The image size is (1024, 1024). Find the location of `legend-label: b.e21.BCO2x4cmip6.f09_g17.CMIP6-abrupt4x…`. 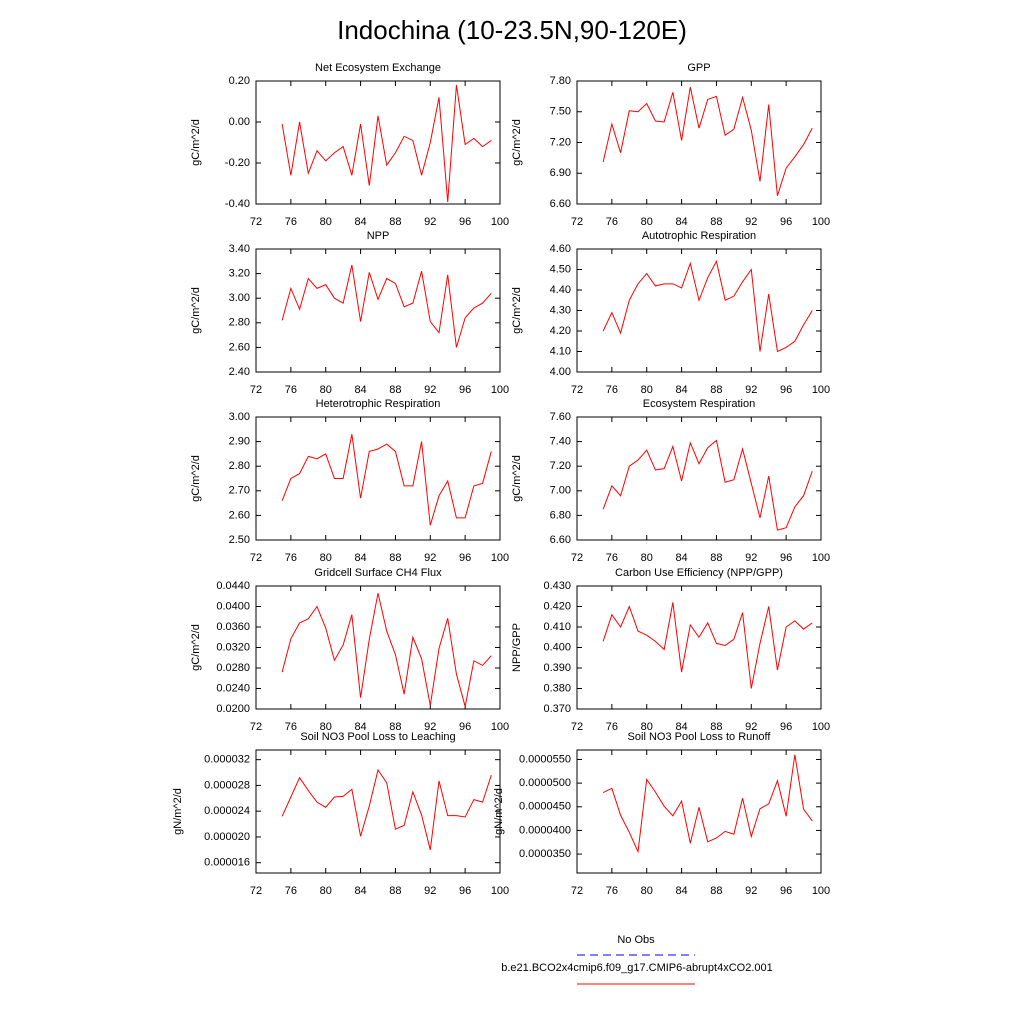

legend-label: b.e21.BCO2x4cmip6.f09_g17.CMIP6-abrupt4x… is located at coordinates (637, 968).